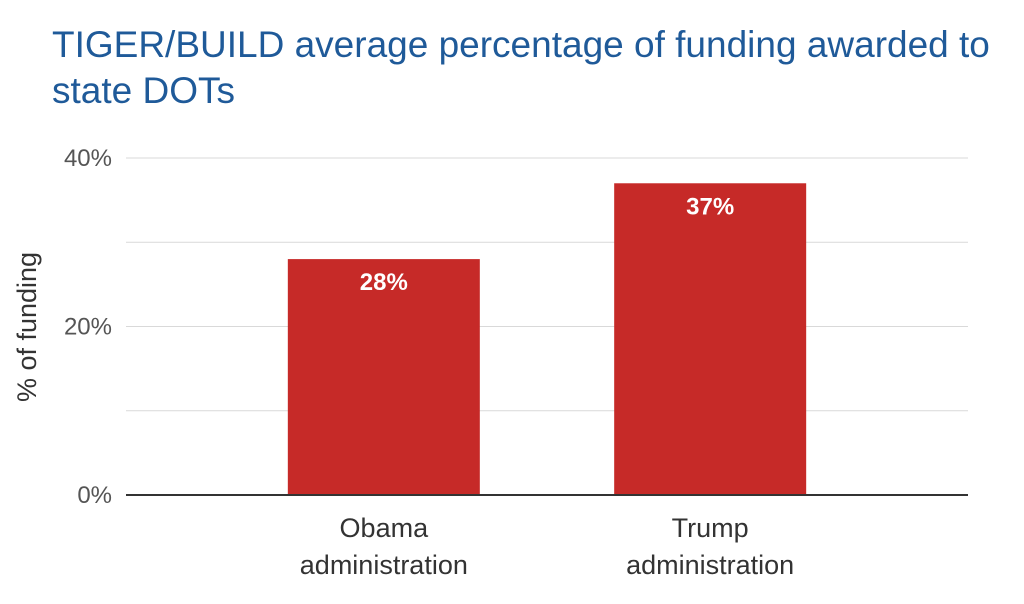 The height and width of the screenshot is (604, 1024). I want to click on bar-value-label: 37%, so click(710, 206).